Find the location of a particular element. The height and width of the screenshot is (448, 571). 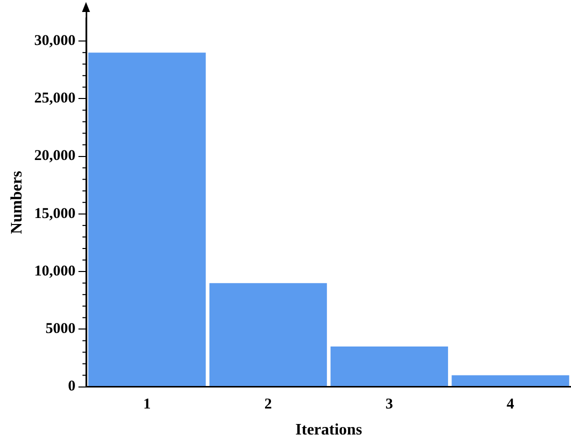

y-axis-title: Numbers is located at coordinates (17, 202).